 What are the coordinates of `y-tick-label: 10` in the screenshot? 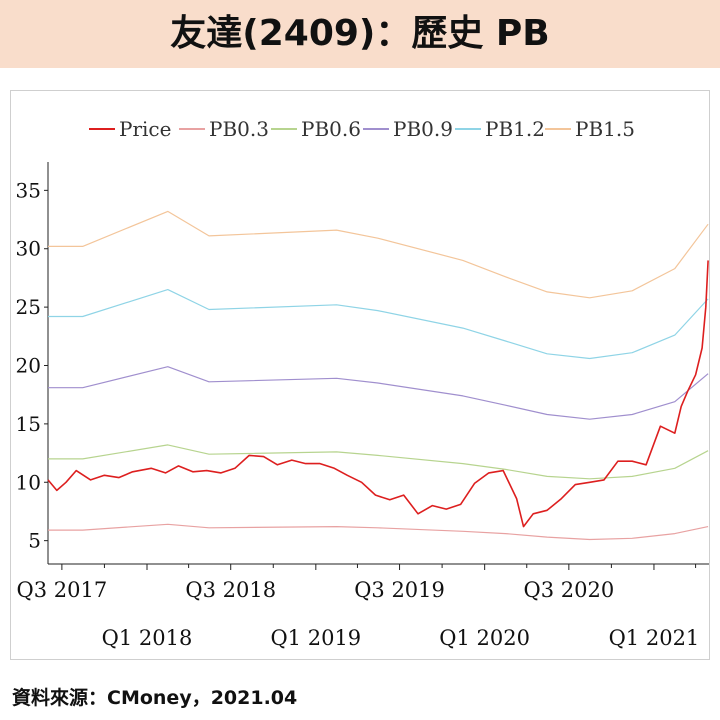 It's located at (28, 482).